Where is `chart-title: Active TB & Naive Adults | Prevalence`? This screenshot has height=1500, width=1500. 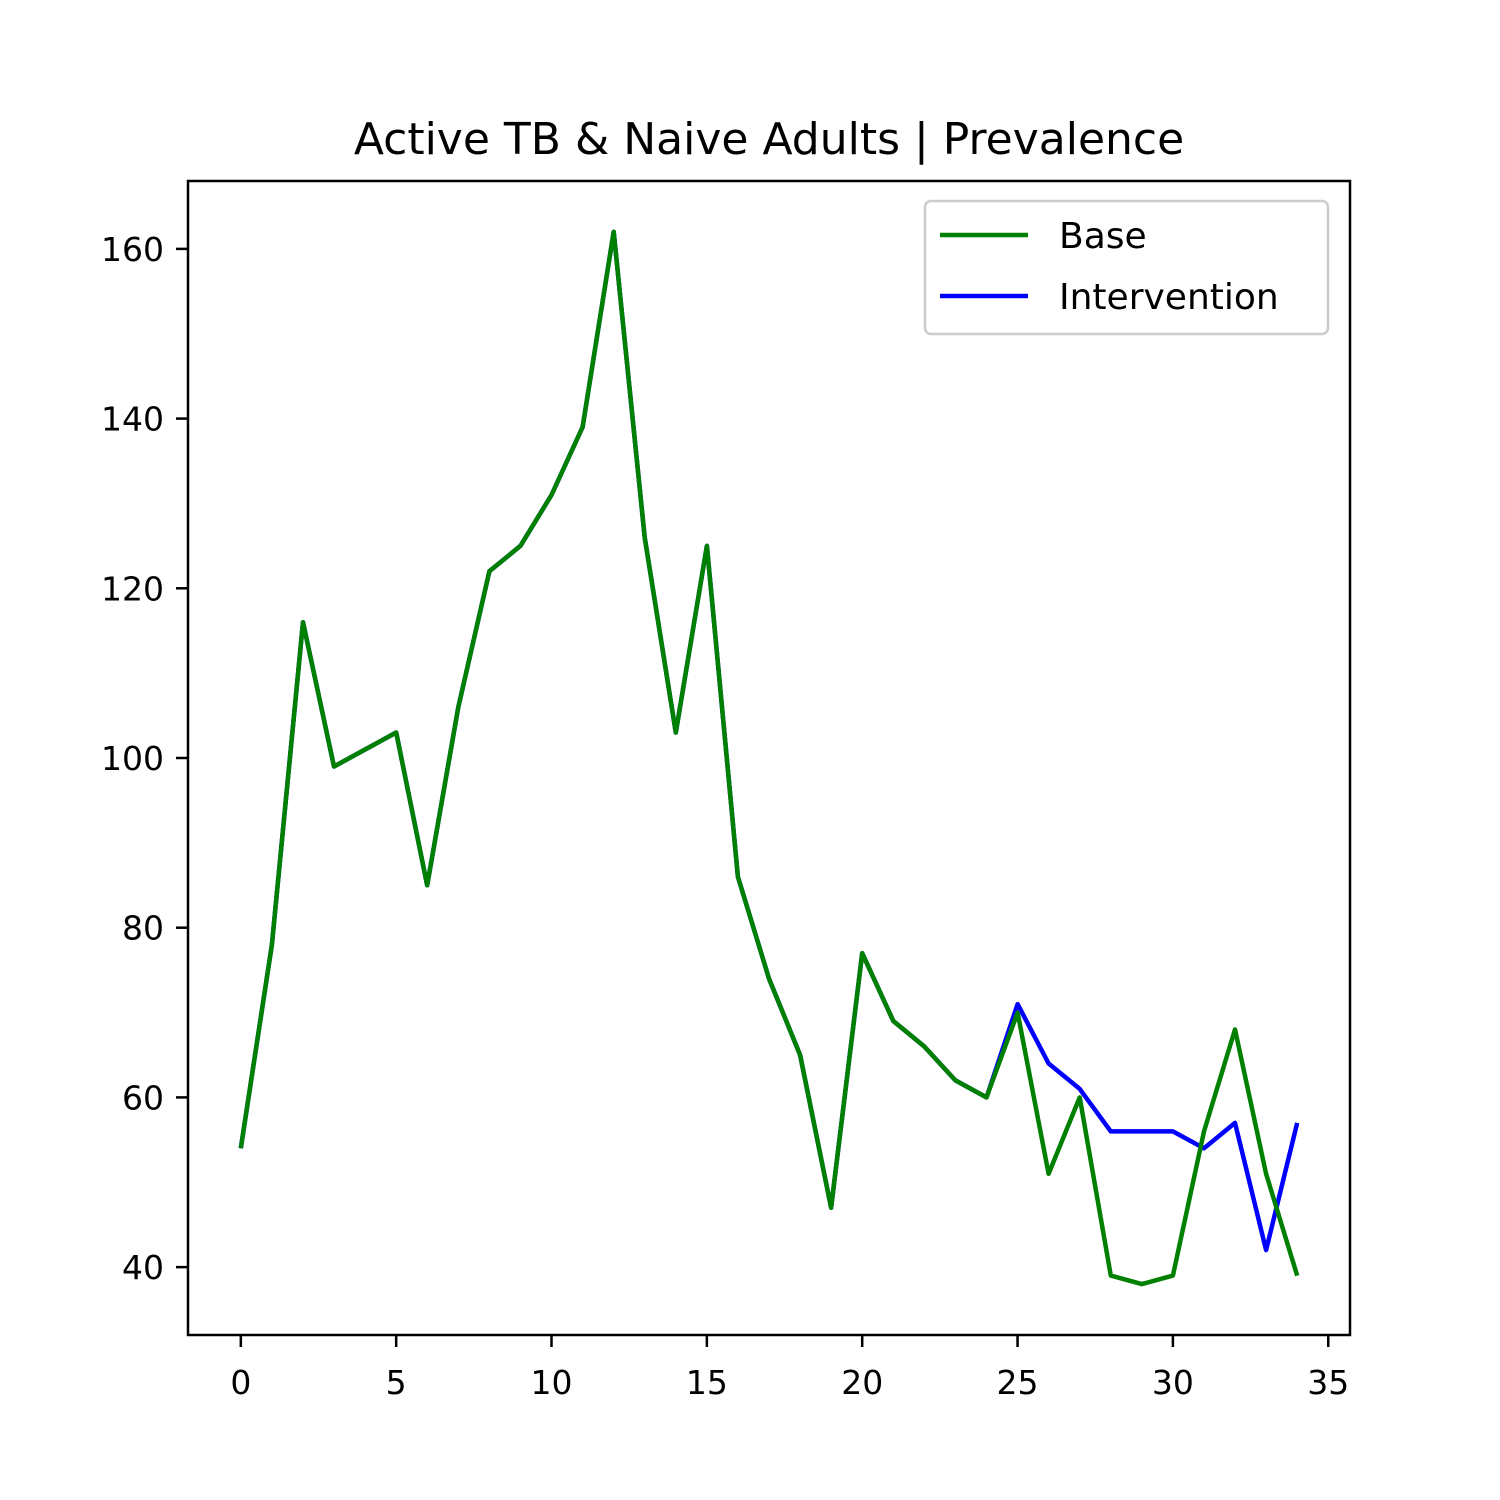 chart-title: Active TB & Naive Adults | Prevalence is located at coordinates (769, 139).